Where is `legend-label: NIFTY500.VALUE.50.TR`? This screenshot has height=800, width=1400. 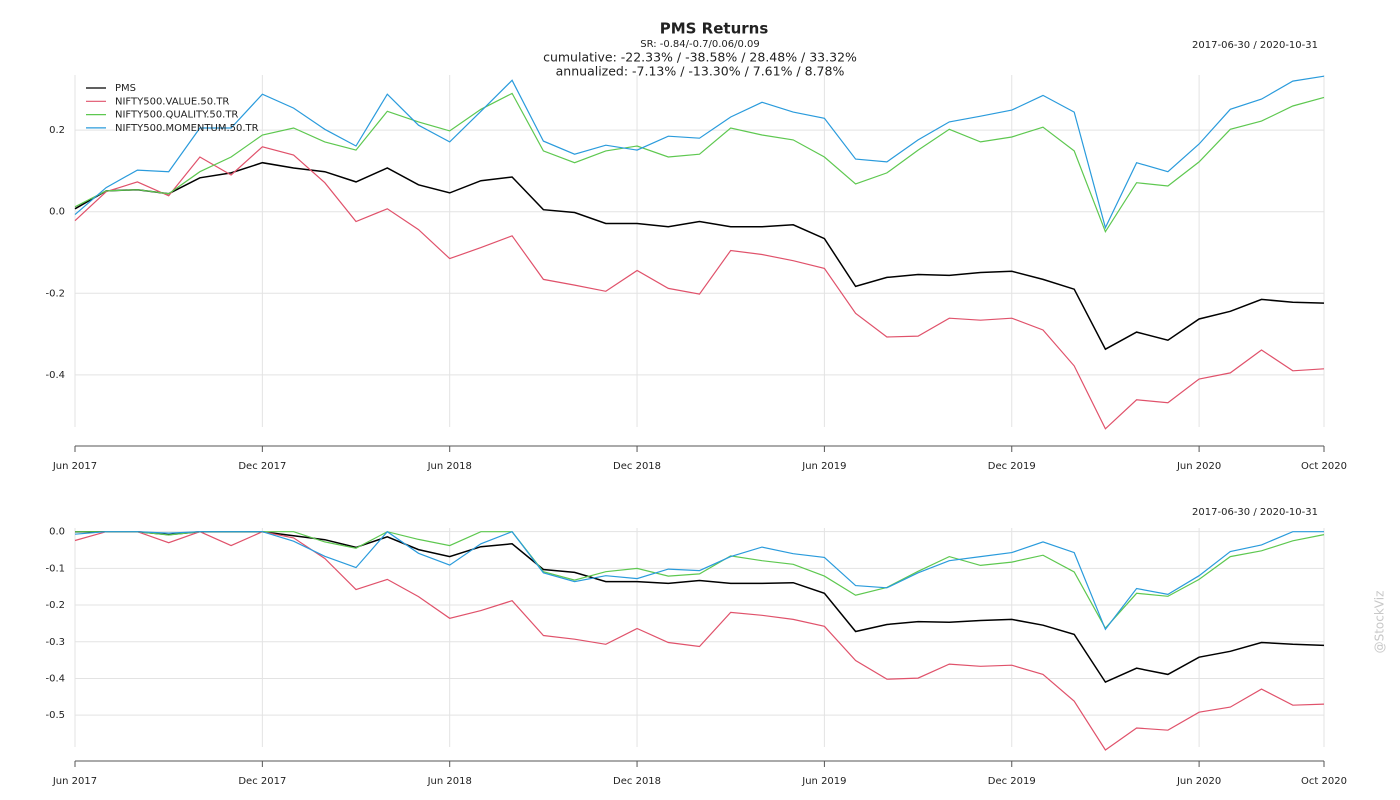 legend-label: NIFTY500.VALUE.50.TR is located at coordinates (172, 101).